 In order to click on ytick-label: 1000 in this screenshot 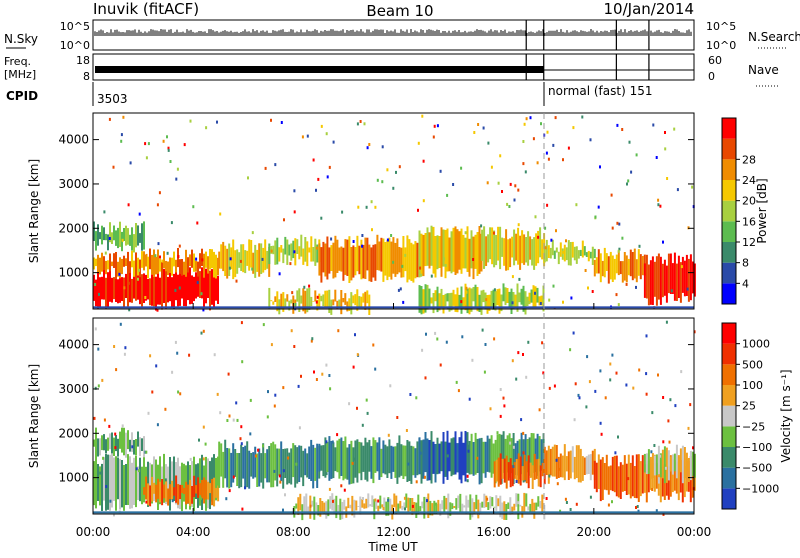, I will do `click(73, 478)`.